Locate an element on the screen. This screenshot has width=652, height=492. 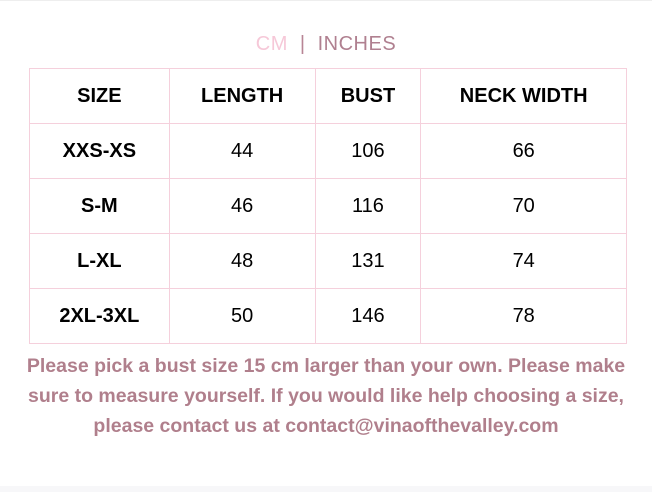
table-row: L-XL 48 131 74 is located at coordinates (328, 261).